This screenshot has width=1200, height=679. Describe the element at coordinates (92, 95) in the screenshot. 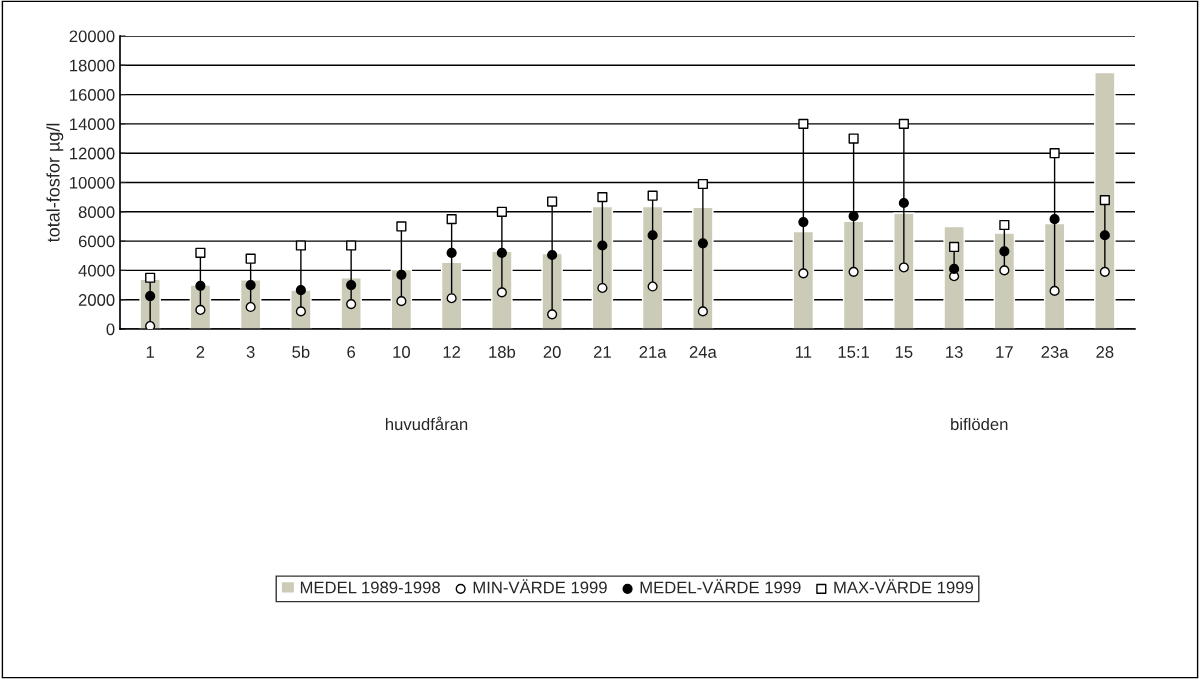

I see `y-tick-label: 16000` at that location.